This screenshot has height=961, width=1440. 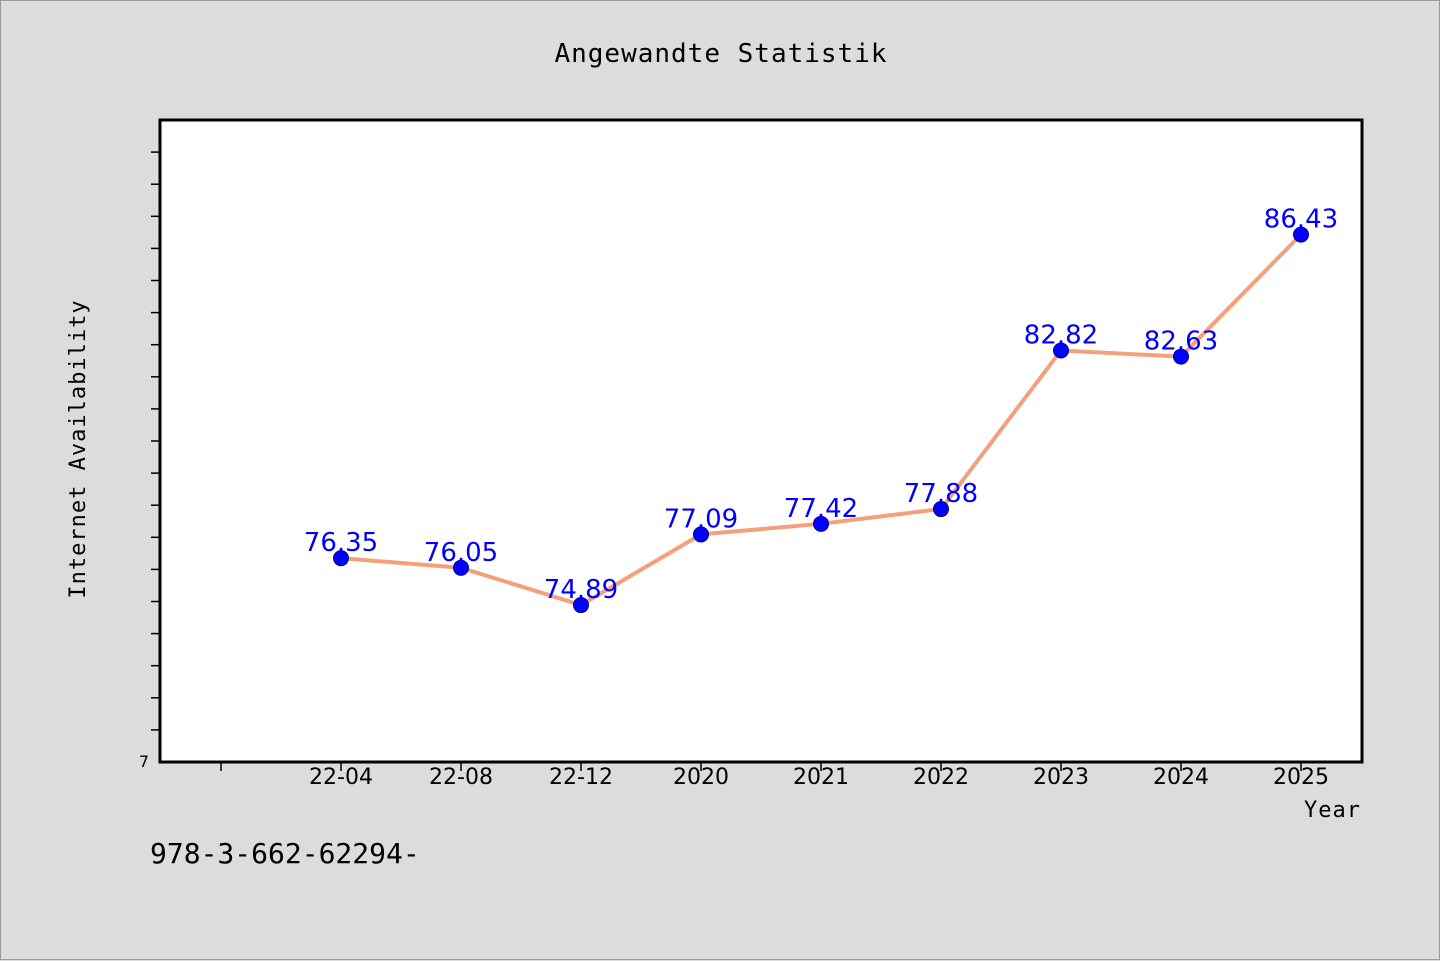 What do you see at coordinates (1301, 220) in the screenshot?
I see `data-label: 86.43` at bounding box center [1301, 220].